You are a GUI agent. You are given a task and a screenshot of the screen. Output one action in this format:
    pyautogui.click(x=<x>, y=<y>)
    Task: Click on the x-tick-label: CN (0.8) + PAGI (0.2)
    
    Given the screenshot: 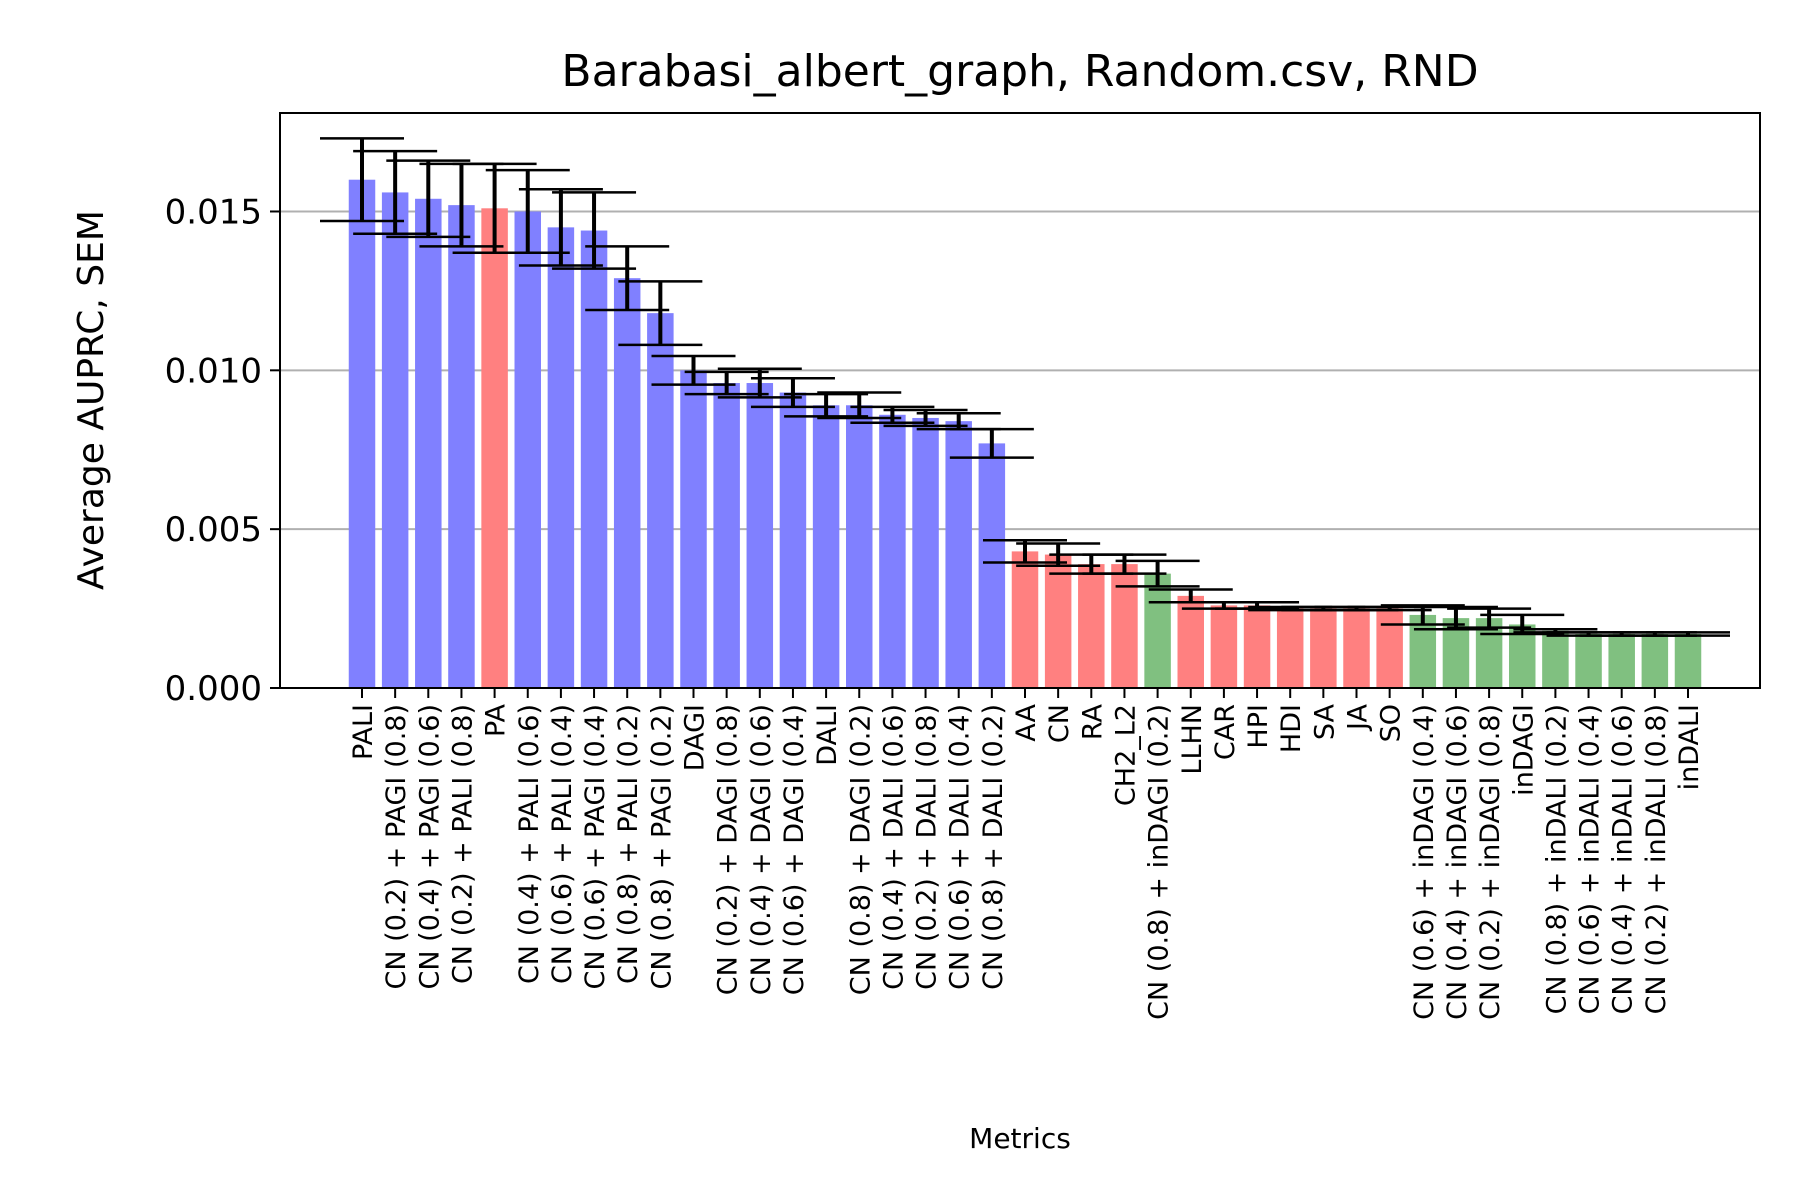 What is the action you would take?
    pyautogui.click(x=661, y=846)
    